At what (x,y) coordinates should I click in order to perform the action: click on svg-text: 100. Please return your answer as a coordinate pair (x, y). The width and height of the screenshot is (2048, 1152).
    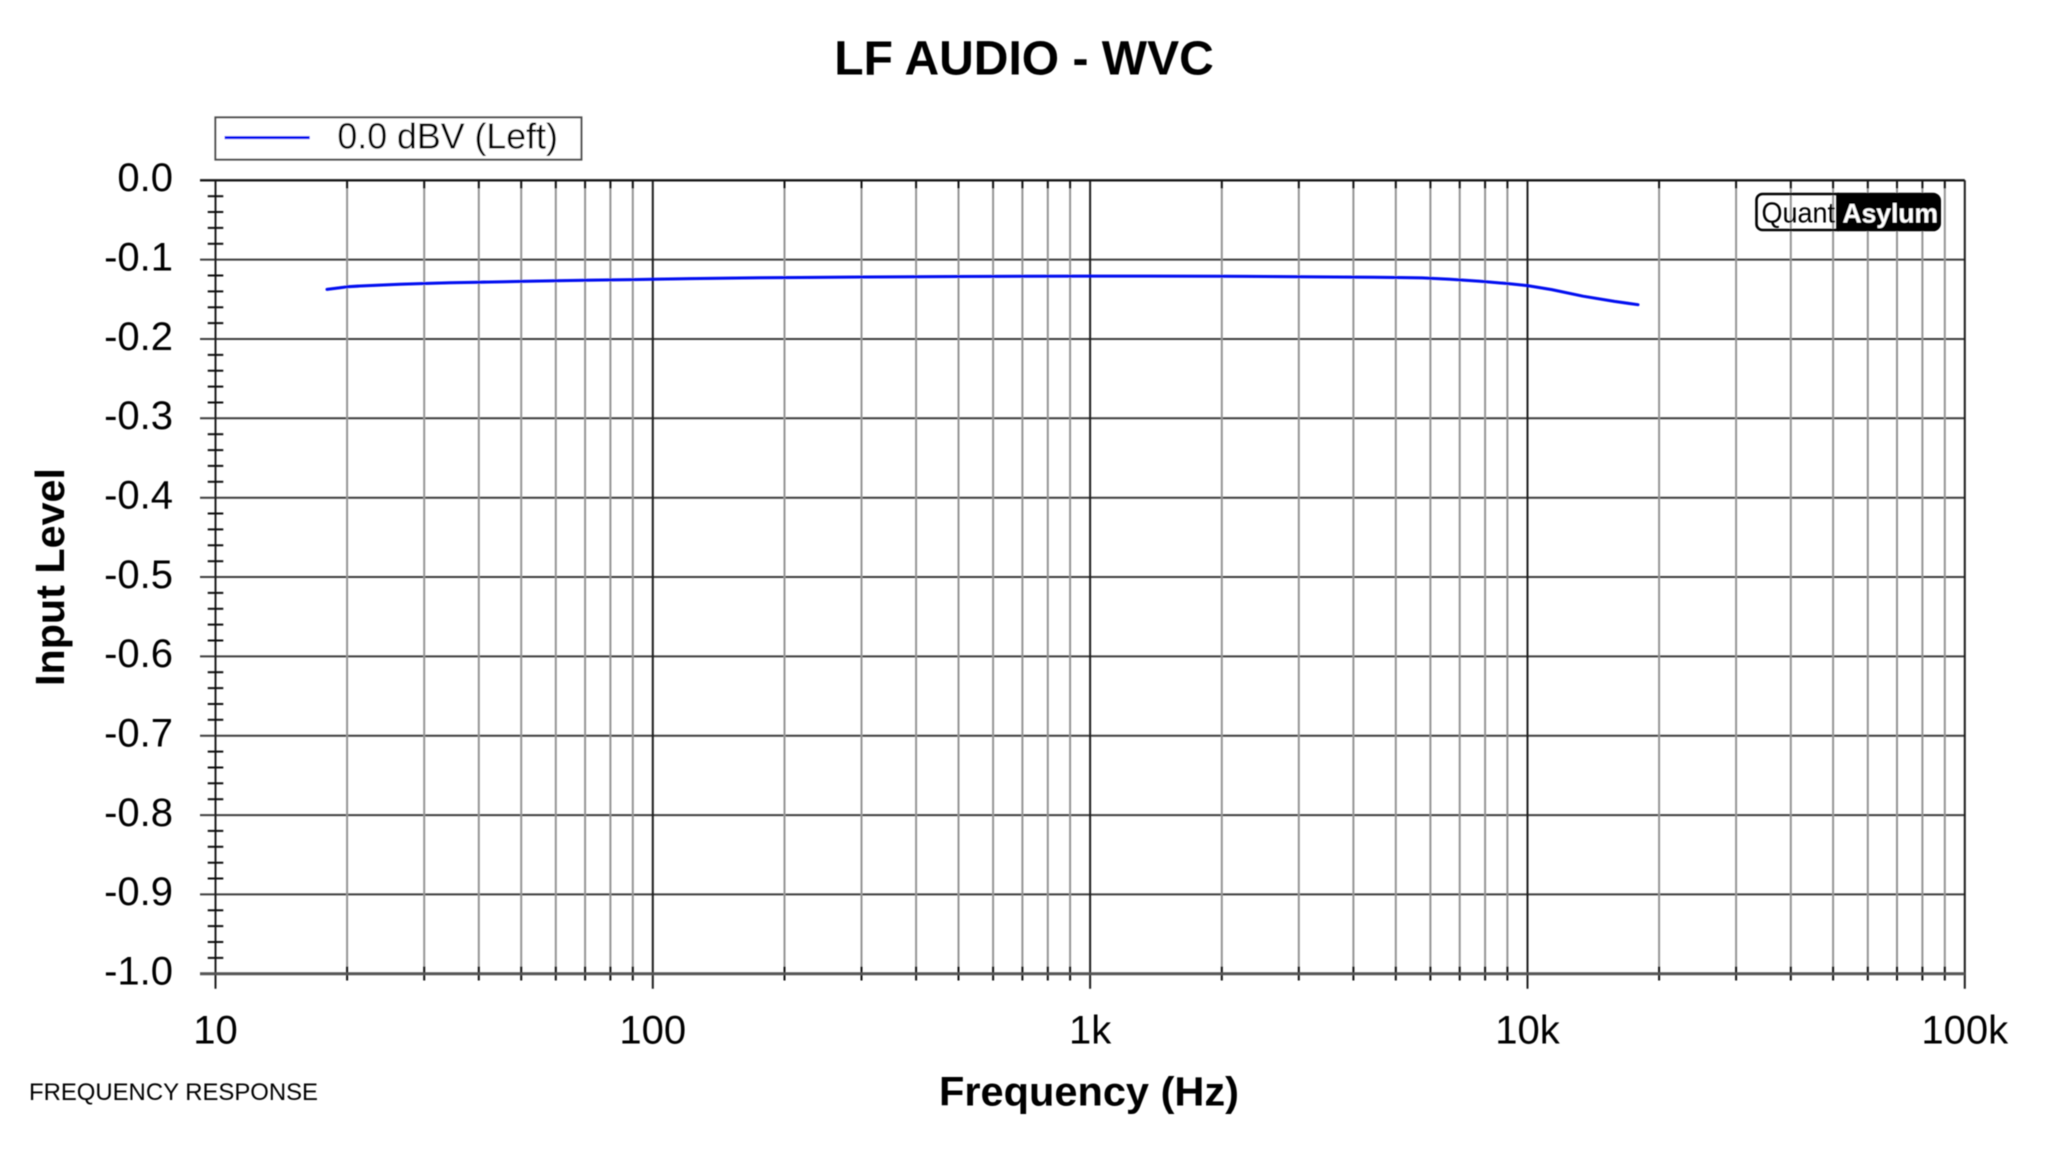
    Looking at the image, I should click on (652, 1031).